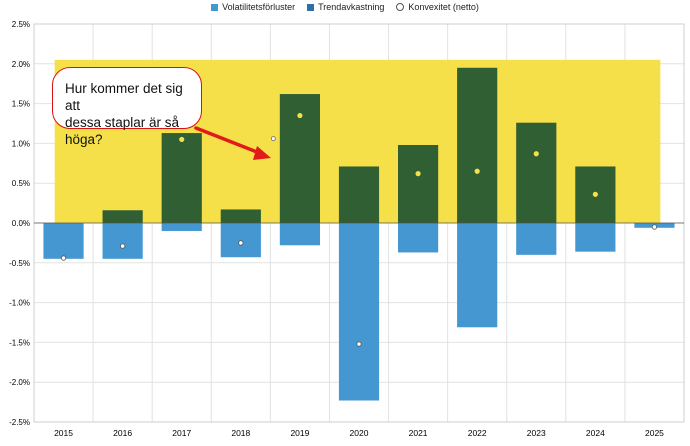 This screenshot has width=690, height=446. Describe the element at coordinates (19, 263) in the screenshot. I see `y-tick-label: -0.5%` at that location.